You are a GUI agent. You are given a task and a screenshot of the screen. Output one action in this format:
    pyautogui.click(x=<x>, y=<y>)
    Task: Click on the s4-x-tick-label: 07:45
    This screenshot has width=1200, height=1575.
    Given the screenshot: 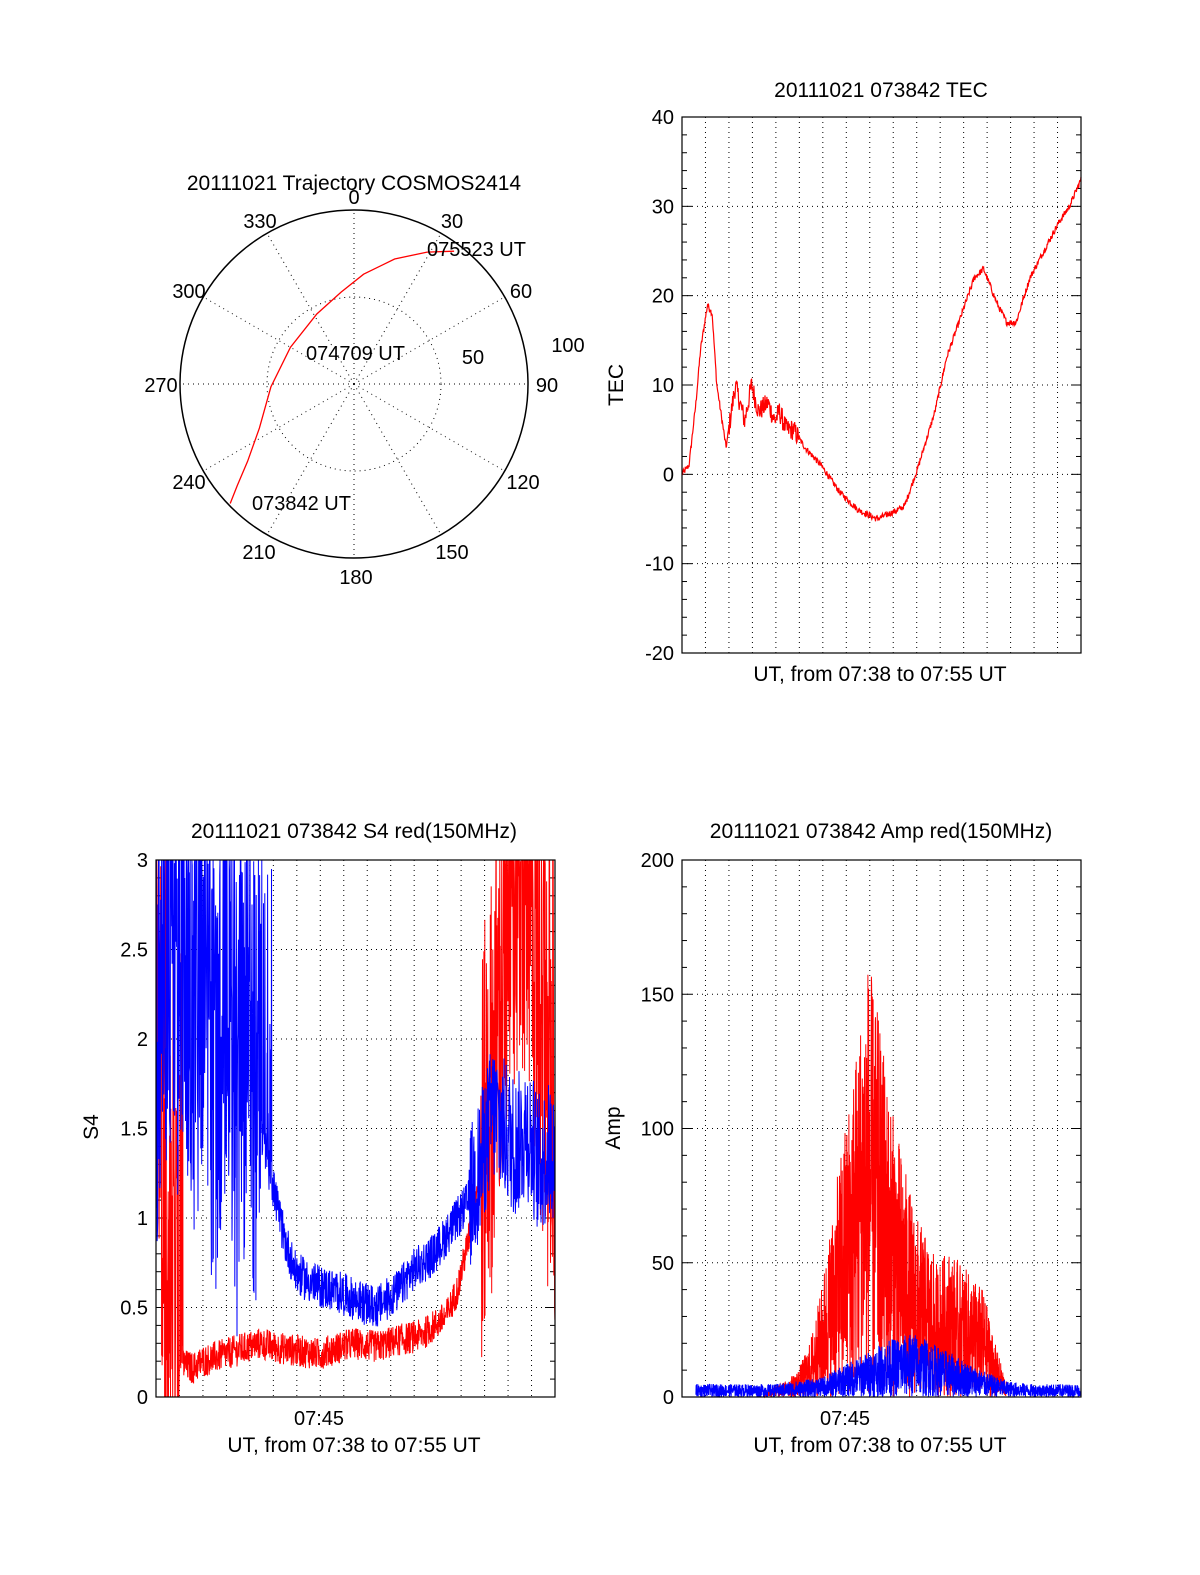 What is the action you would take?
    pyautogui.click(x=319, y=1419)
    